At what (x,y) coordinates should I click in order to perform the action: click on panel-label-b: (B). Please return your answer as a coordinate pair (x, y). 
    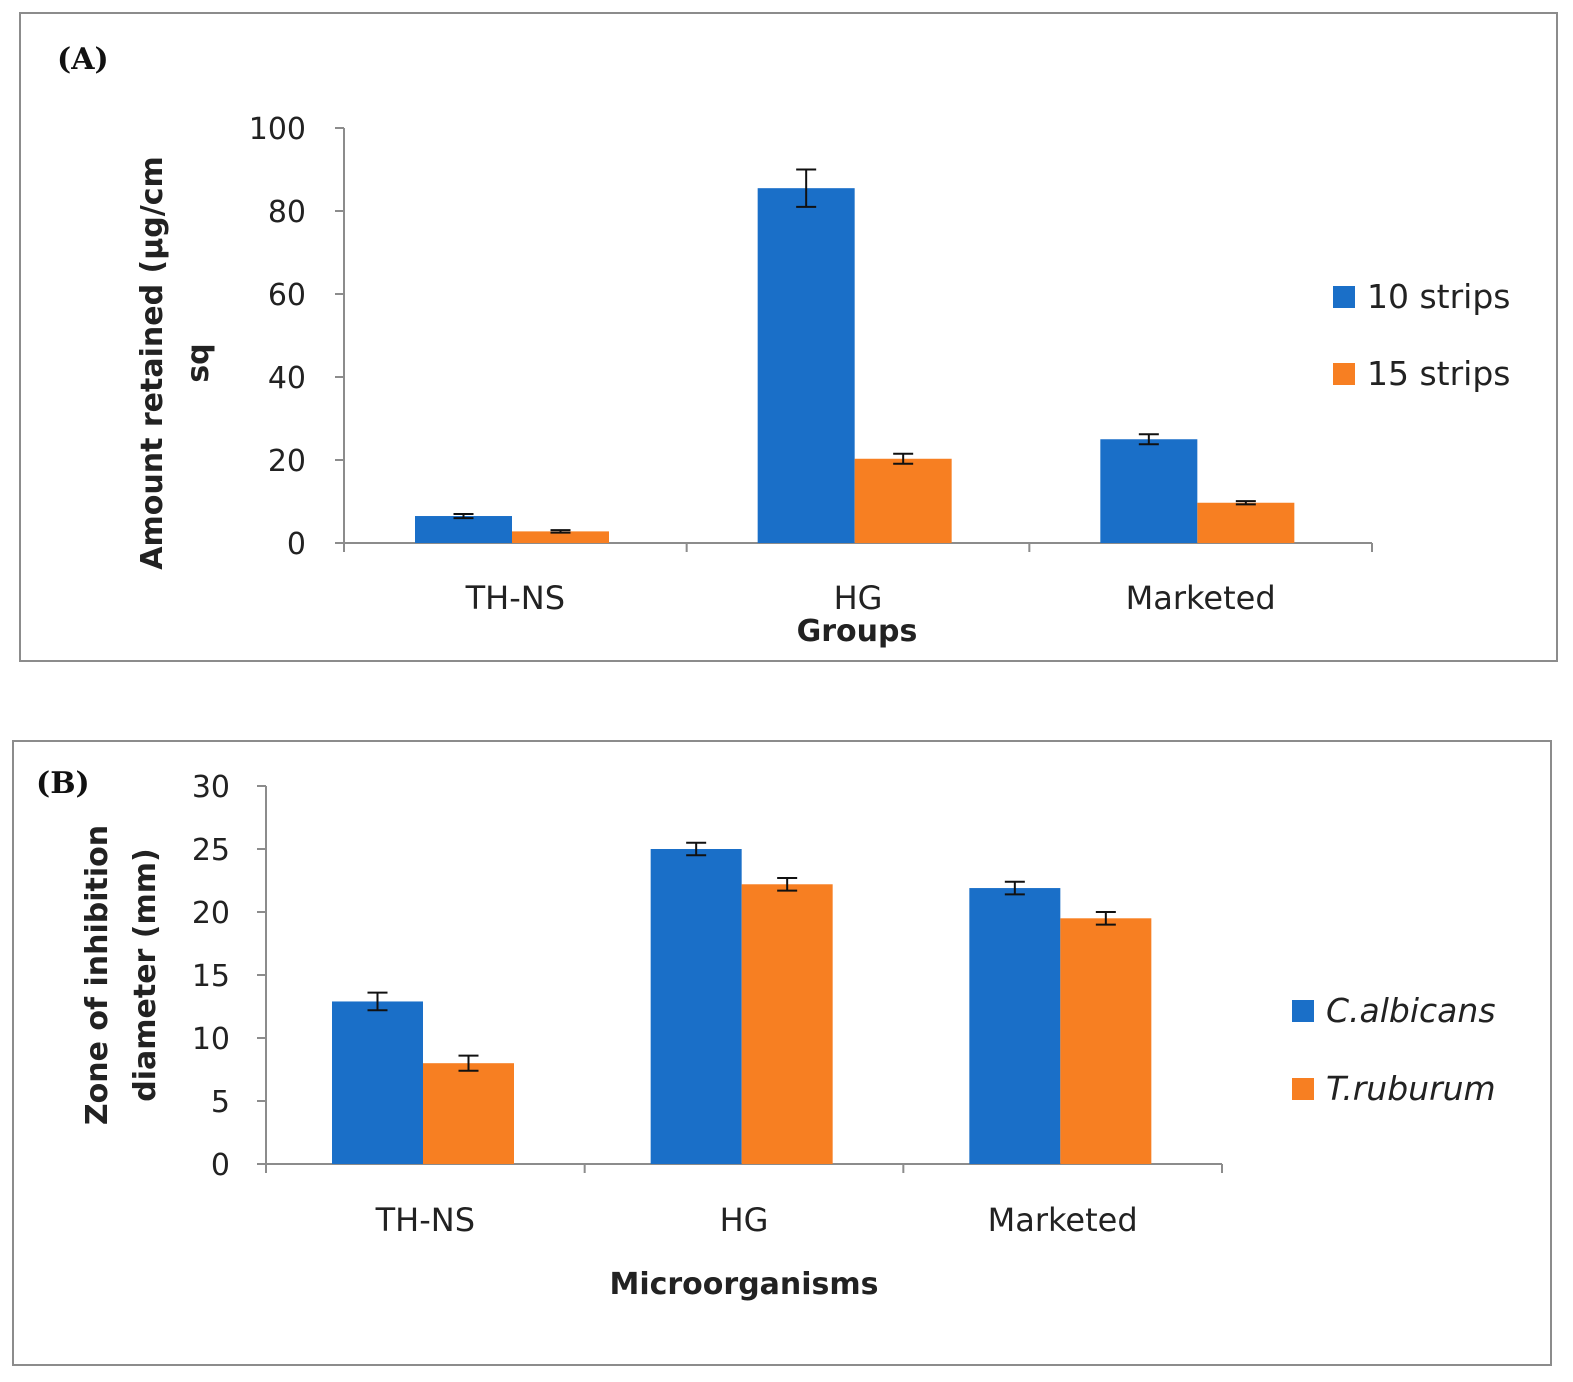
    Looking at the image, I should click on (63, 783).